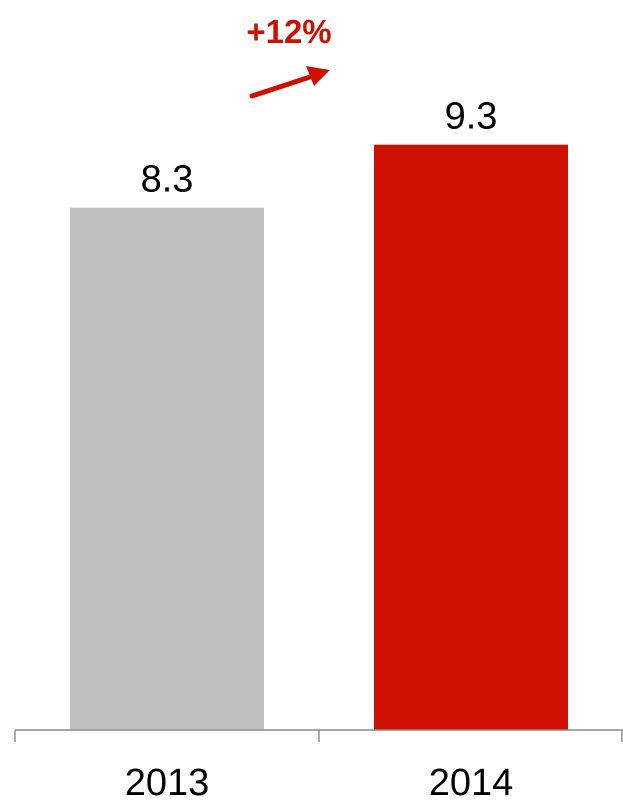 Image resolution: width=623 pixels, height=805 pixels. I want to click on value-label-2013: 8.3, so click(167, 180).